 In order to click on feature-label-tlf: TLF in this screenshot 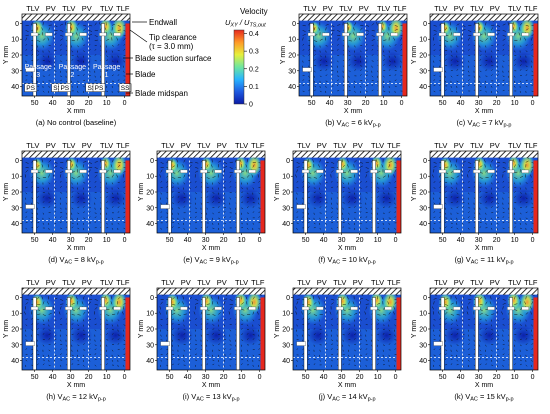, I will do `click(394, 145)`.